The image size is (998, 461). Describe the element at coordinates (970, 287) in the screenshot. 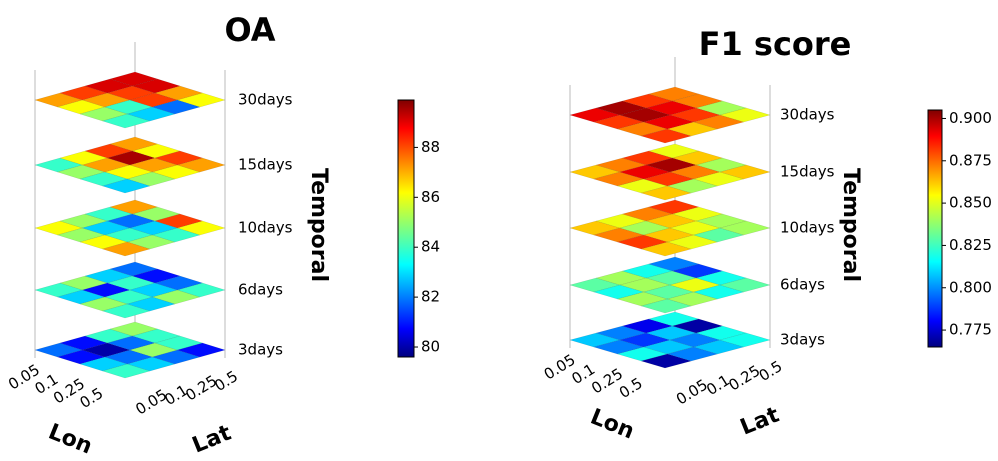

I see `colorbar-tick-label: 0.800` at that location.